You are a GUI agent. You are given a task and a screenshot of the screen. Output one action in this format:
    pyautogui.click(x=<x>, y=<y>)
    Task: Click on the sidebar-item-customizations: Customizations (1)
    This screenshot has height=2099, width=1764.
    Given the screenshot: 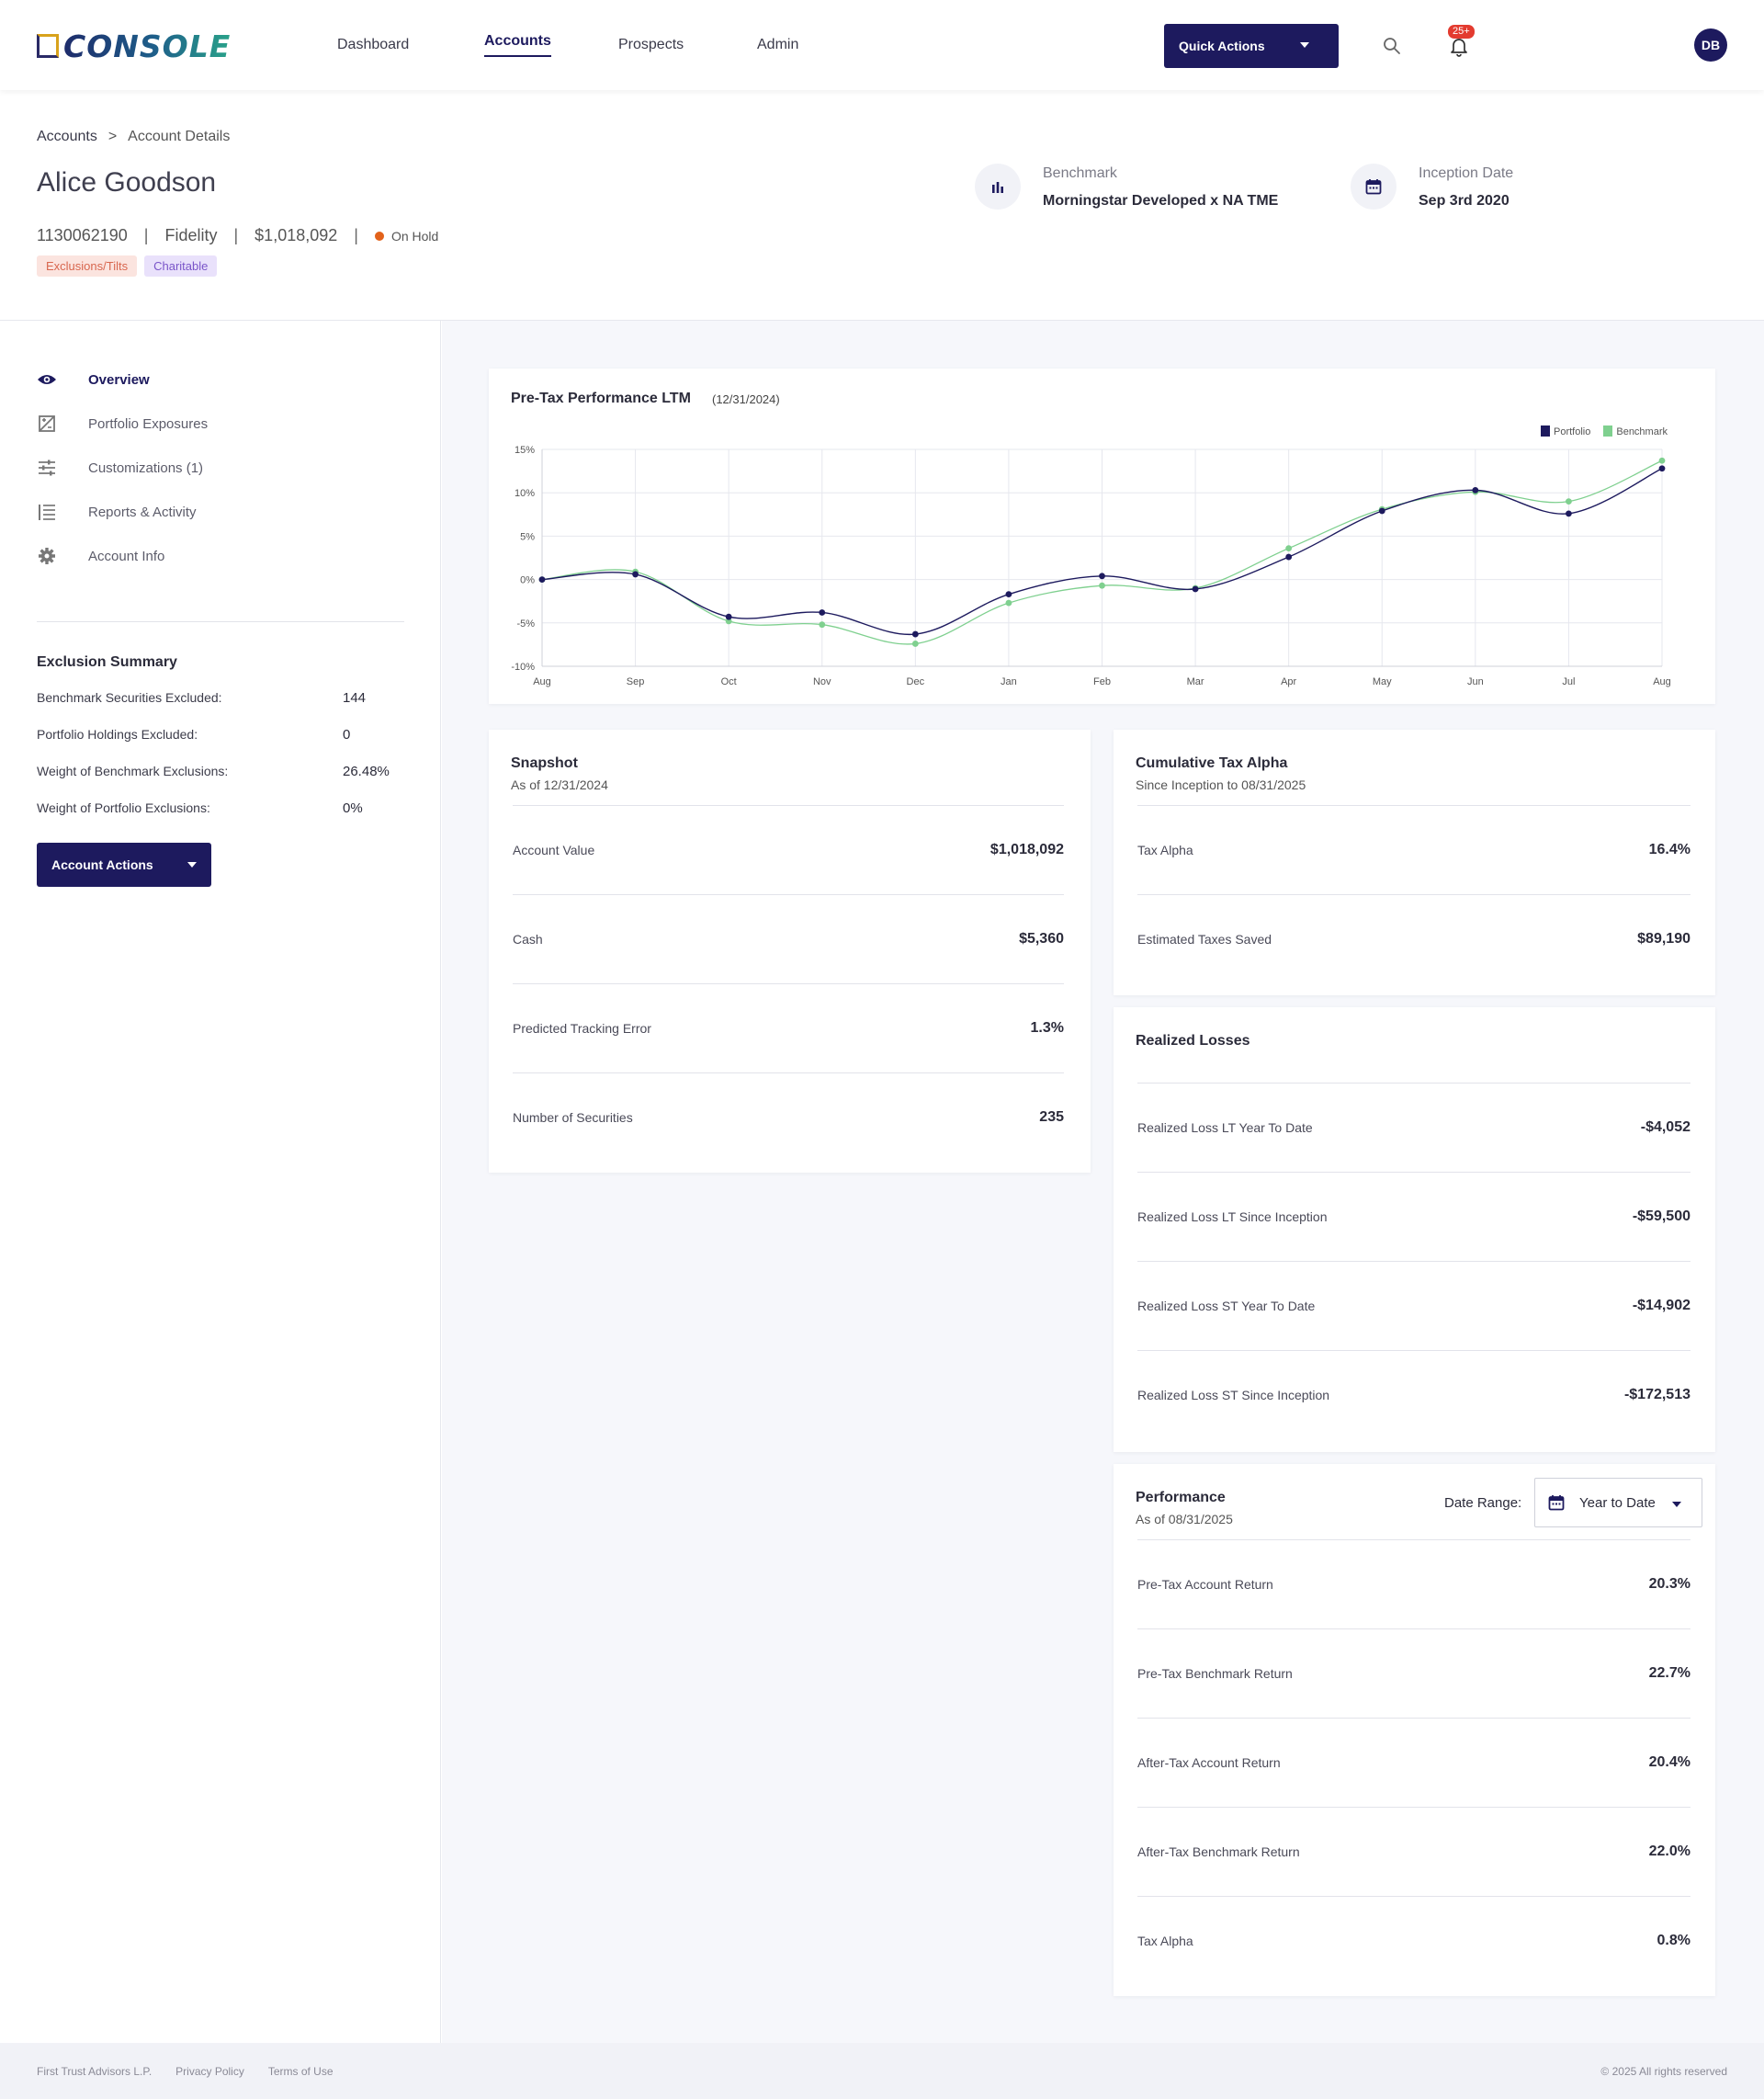 What is the action you would take?
    pyautogui.click(x=120, y=468)
    